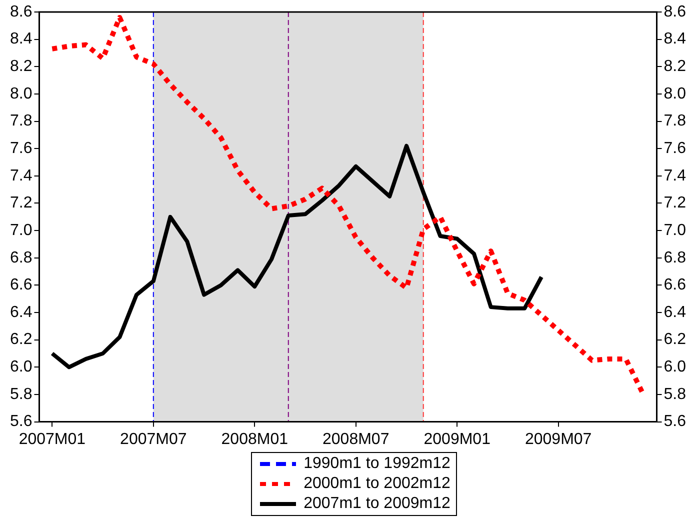 This screenshot has width=696, height=523. What do you see at coordinates (675, 39) in the screenshot?
I see `y2-tick-label: 8.4` at bounding box center [675, 39].